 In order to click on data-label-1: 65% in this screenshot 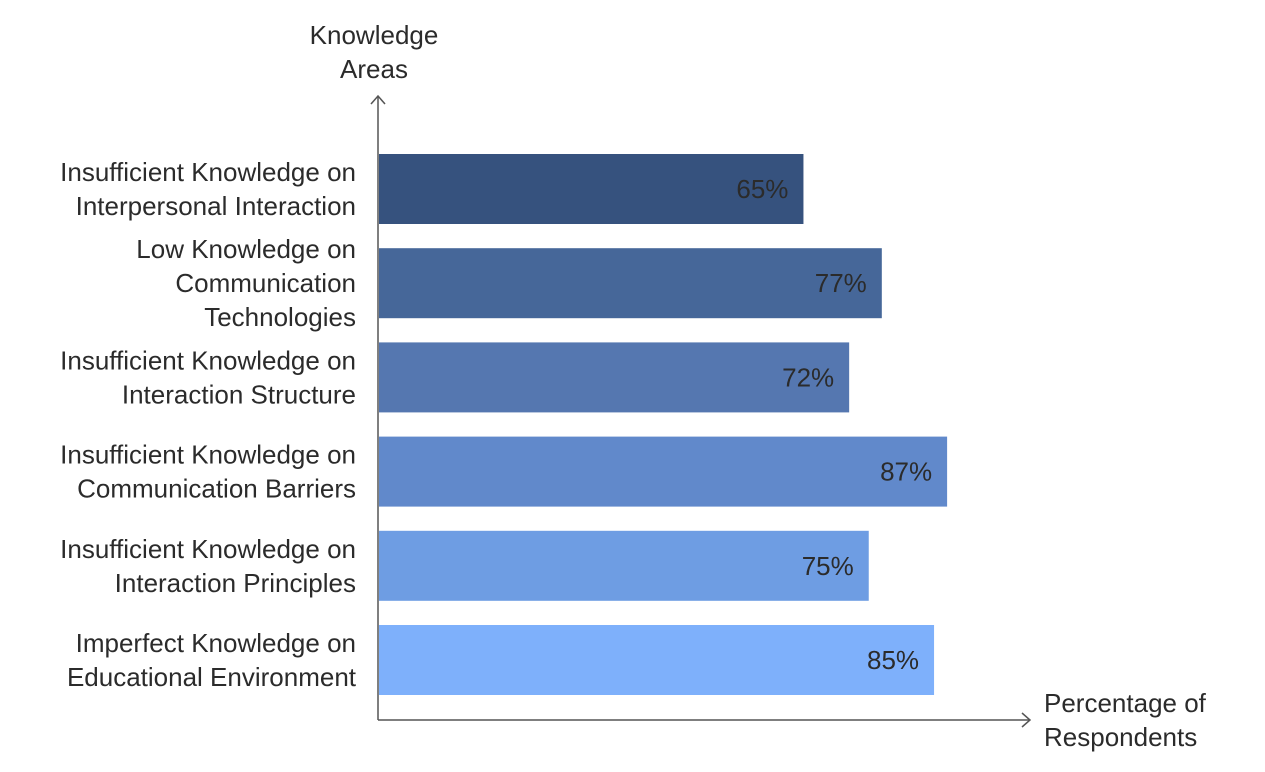, I will do `click(762, 189)`.